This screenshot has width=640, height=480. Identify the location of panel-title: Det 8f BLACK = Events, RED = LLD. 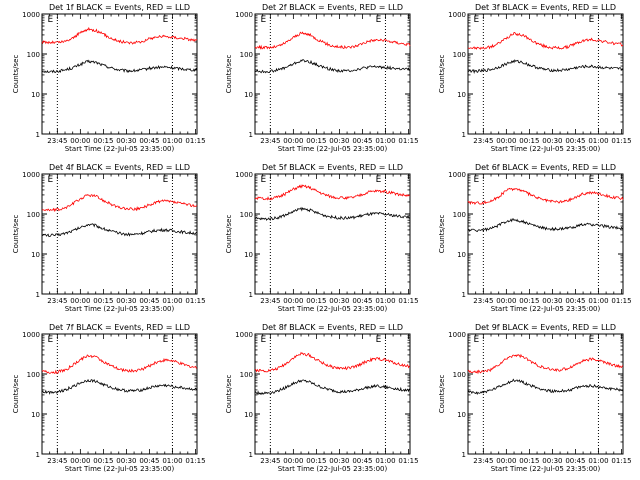
(332, 327).